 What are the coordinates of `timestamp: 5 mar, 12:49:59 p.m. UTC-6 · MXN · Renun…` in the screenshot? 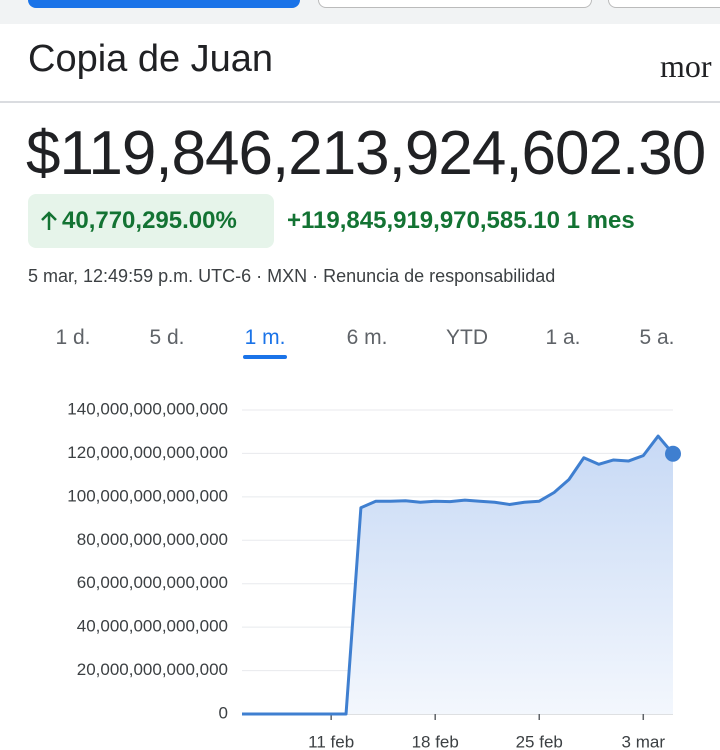 It's located at (292, 276).